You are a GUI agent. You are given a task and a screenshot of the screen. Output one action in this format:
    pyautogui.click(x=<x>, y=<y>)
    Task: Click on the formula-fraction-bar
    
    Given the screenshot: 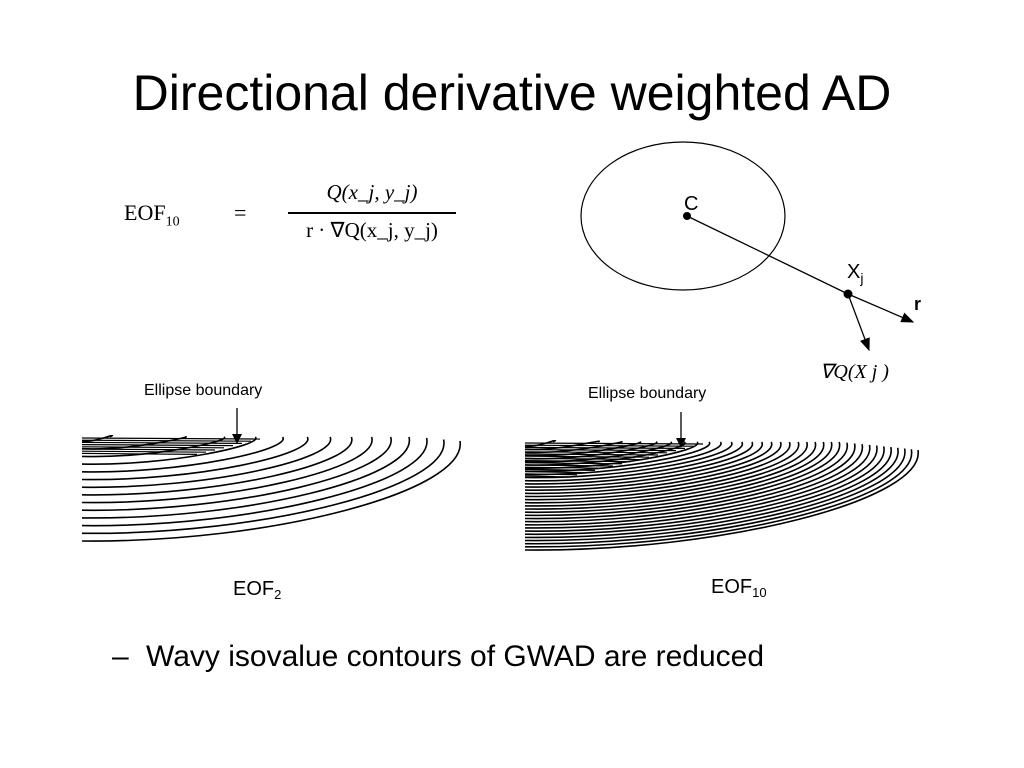 What is the action you would take?
    pyautogui.click(x=372, y=213)
    